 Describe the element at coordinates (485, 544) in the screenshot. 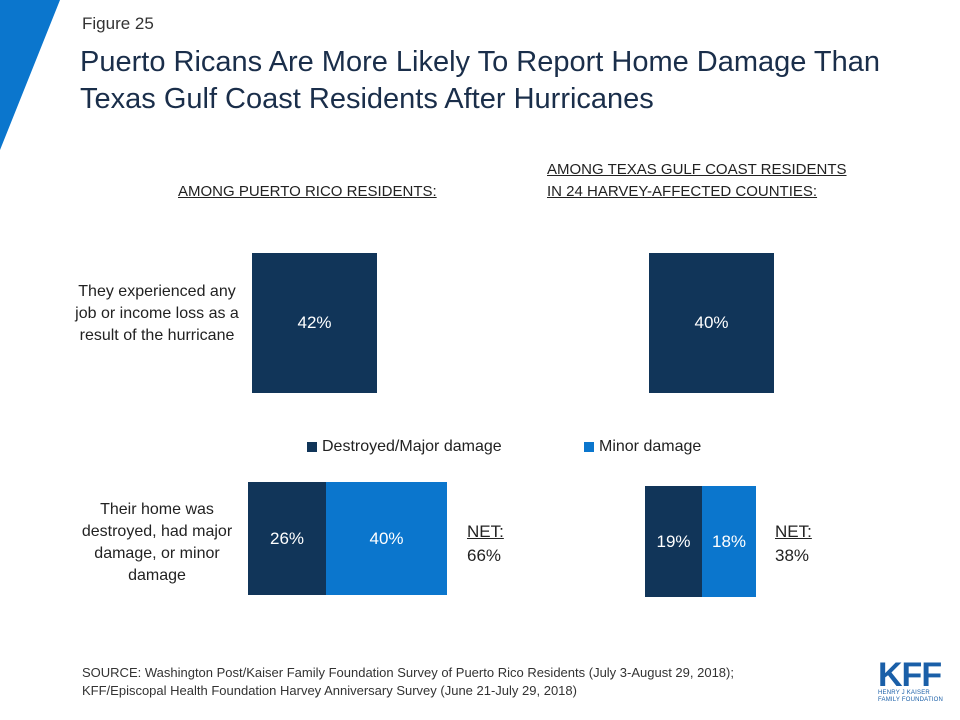

I see `net-puerto-rico: NET: 66%` at that location.